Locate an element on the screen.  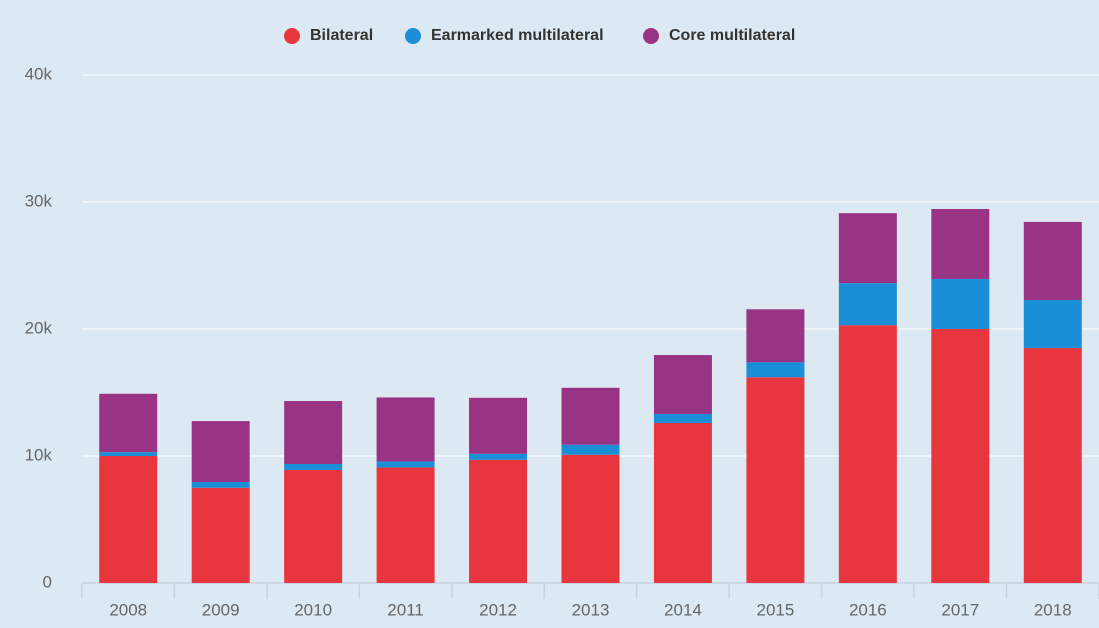
x-tick-label: 2012 is located at coordinates (498, 609).